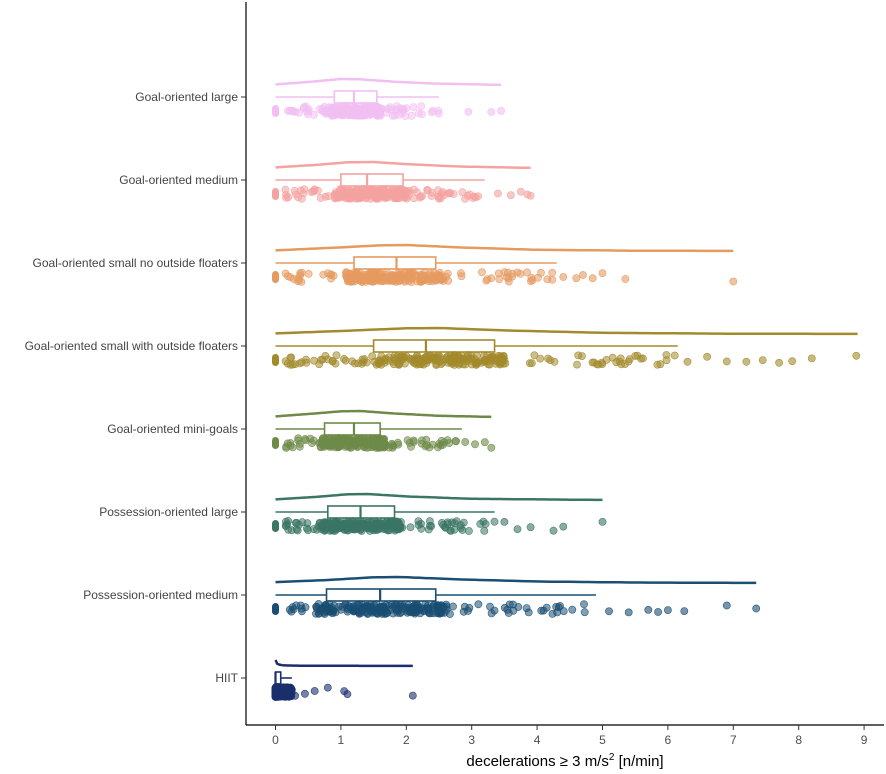 The height and width of the screenshot is (774, 886). What do you see at coordinates (602, 740) in the screenshot?
I see `x-tick-label: 5` at bounding box center [602, 740].